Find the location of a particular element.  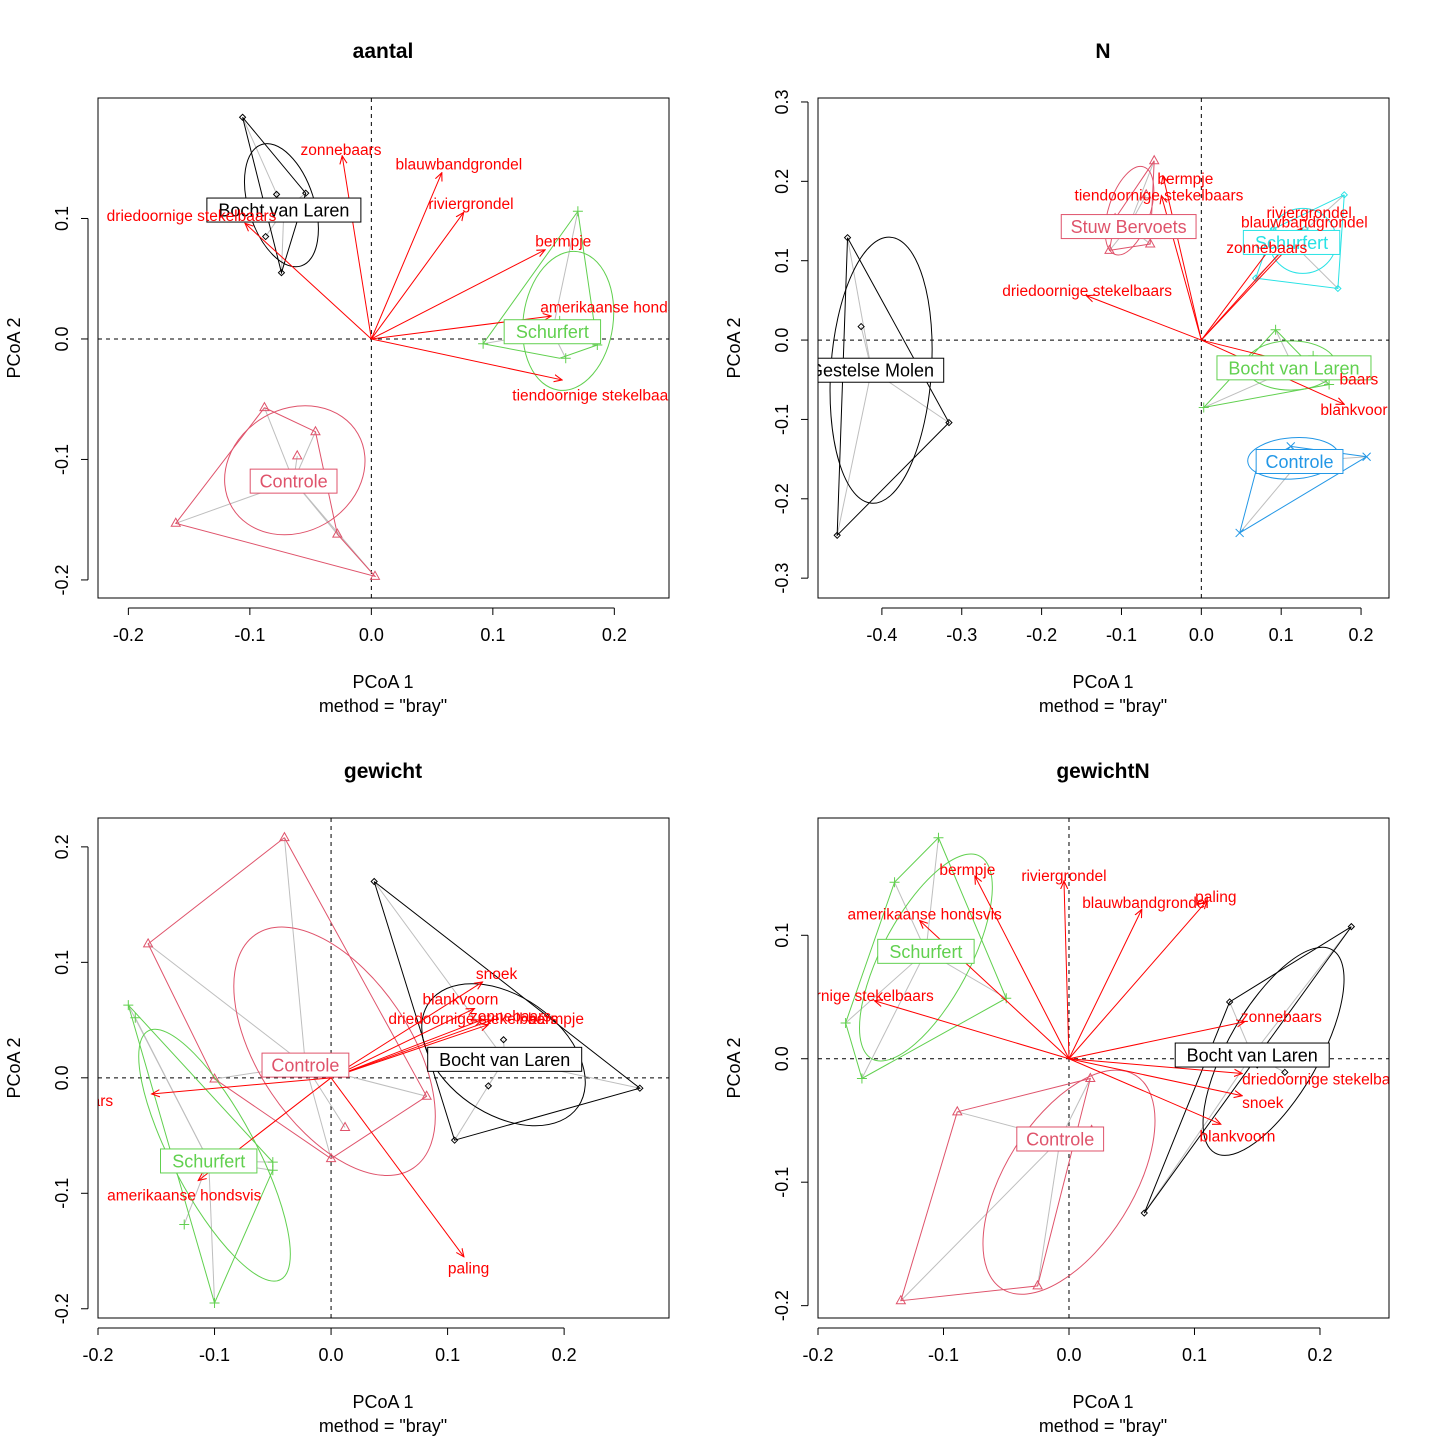

panel-title: N is located at coordinates (1102, 51).